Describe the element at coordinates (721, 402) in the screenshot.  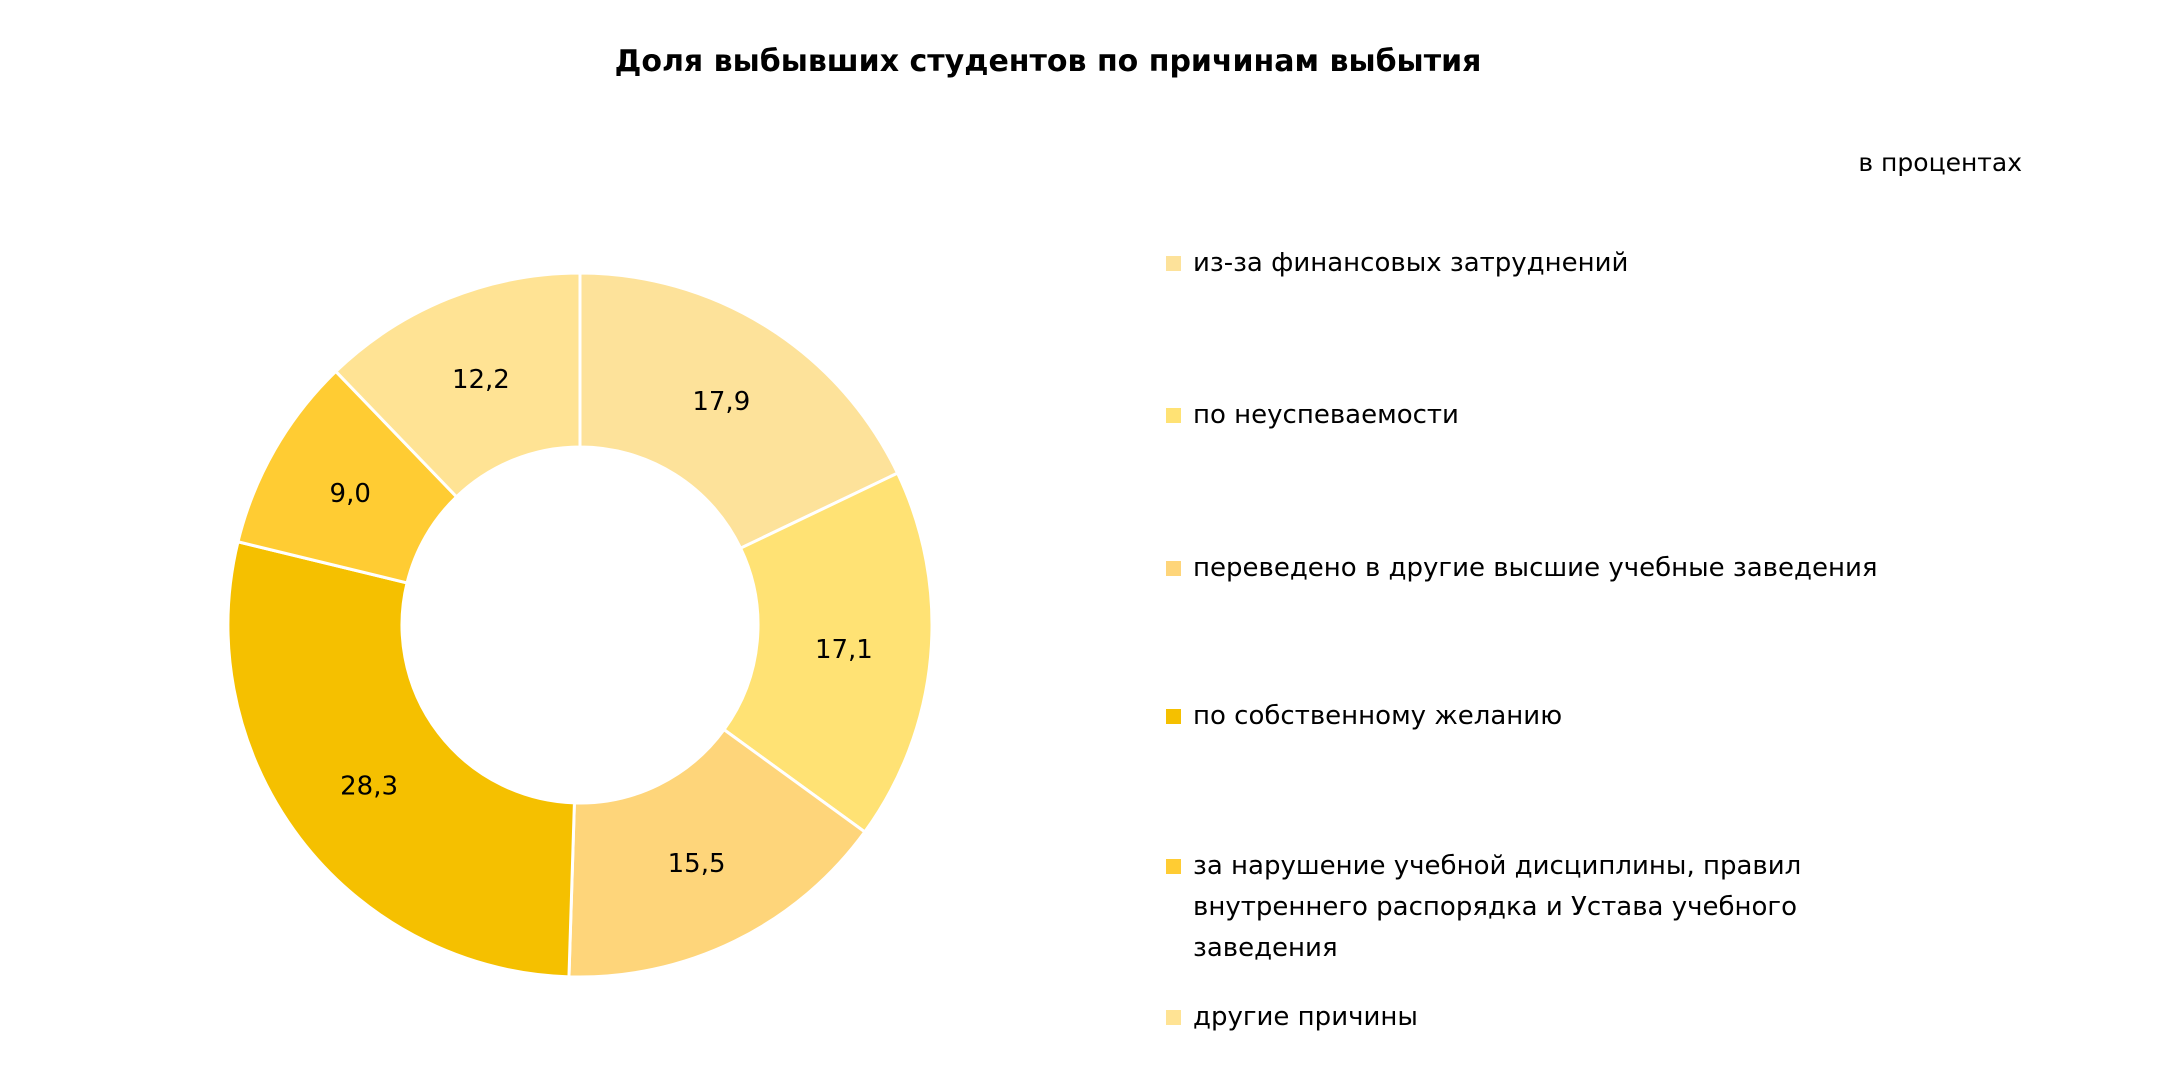
I see `data-label: 17,9` at that location.